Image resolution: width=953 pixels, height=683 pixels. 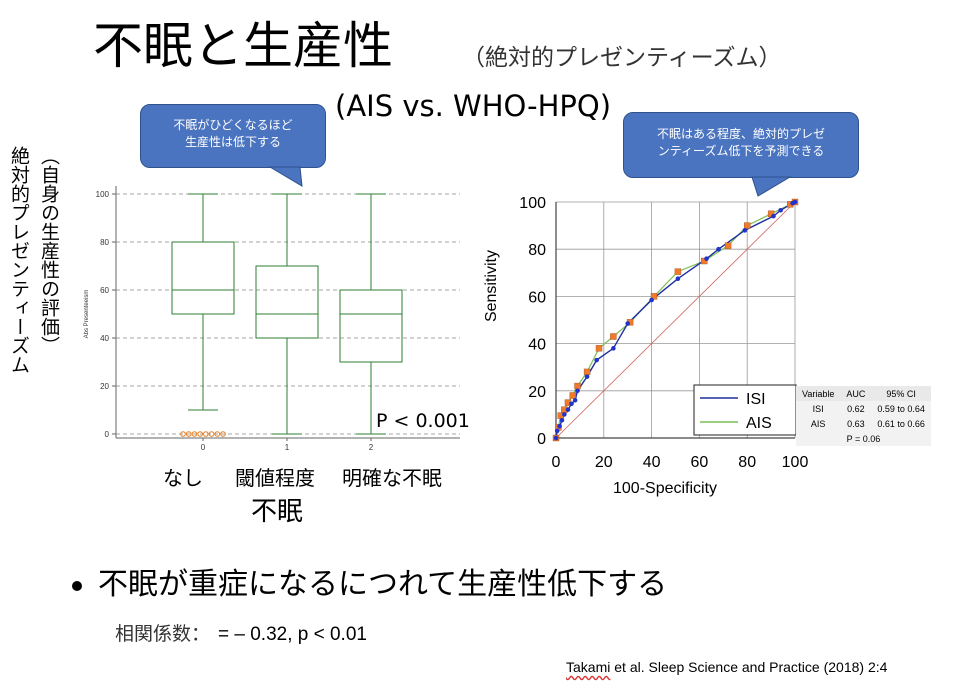 I want to click on roc-x-tick-label: 40, so click(x=652, y=462).